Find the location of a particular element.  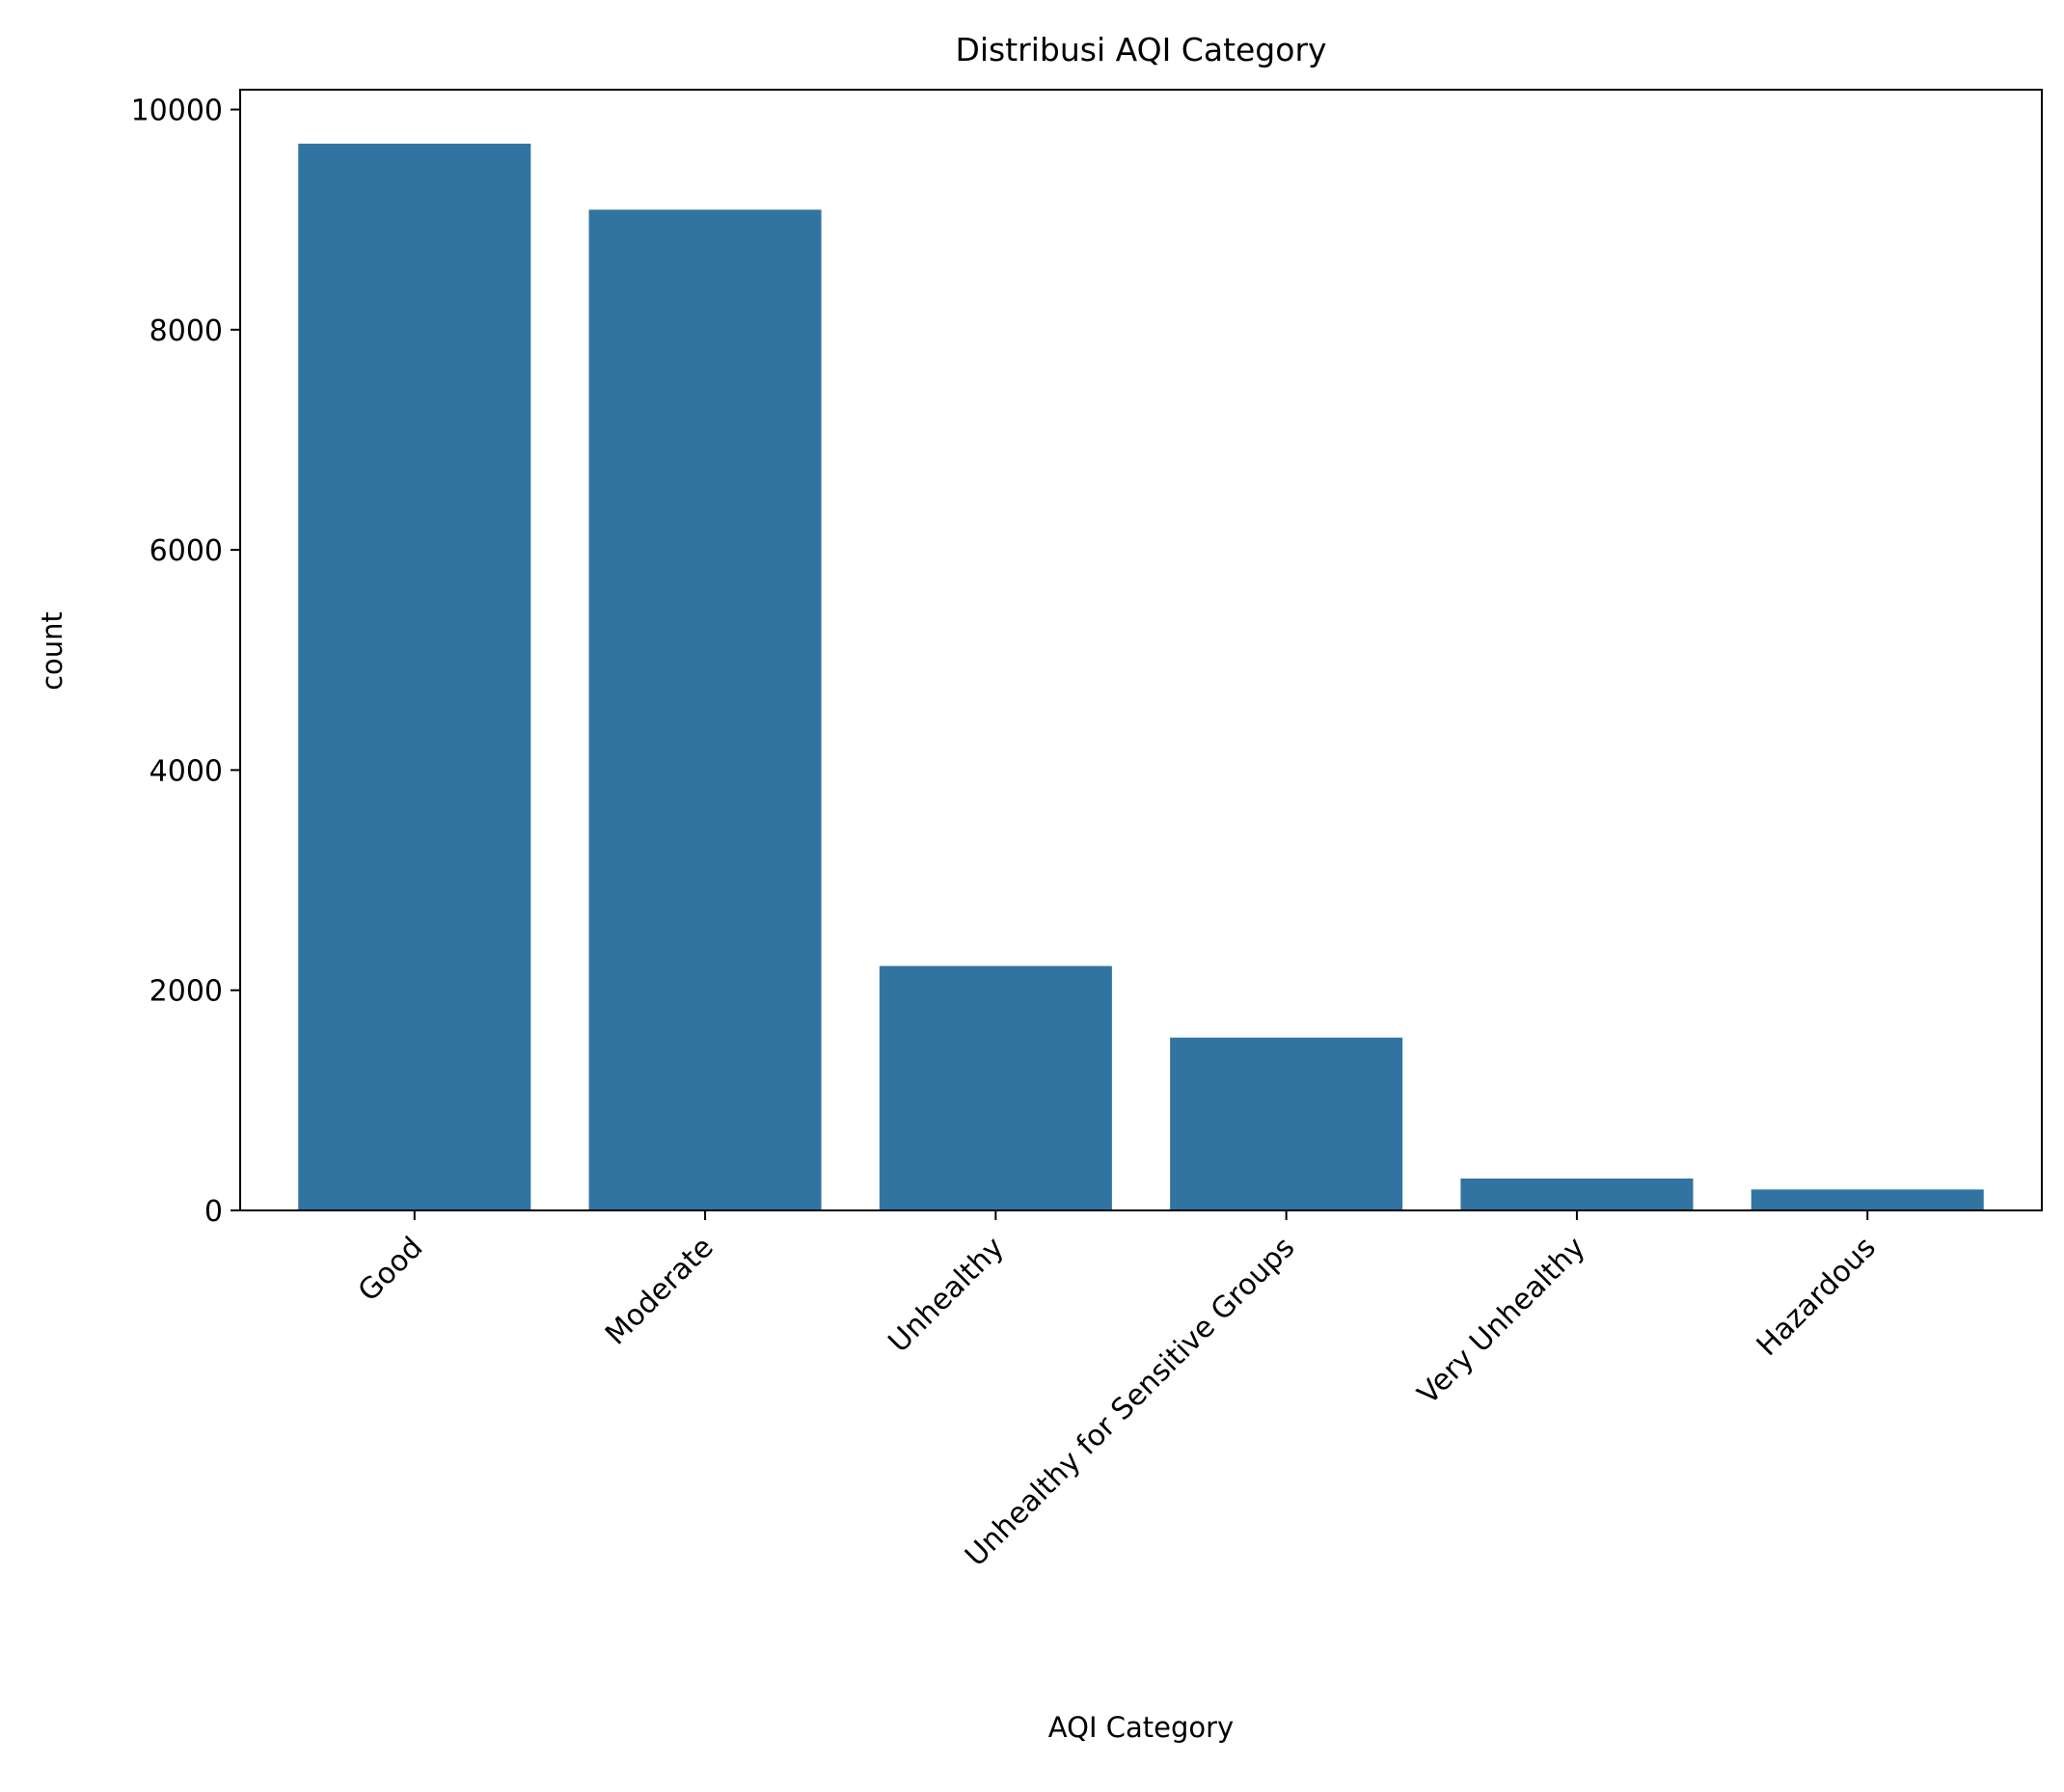

x-axis-label: AQI Category is located at coordinates (1141, 1727).